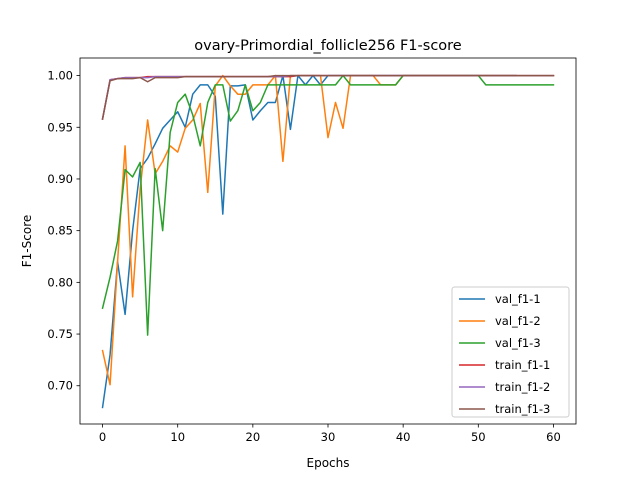 The image size is (640, 480). I want to click on legend-entry-train_f1-3: train_f1-3, so click(522, 409).